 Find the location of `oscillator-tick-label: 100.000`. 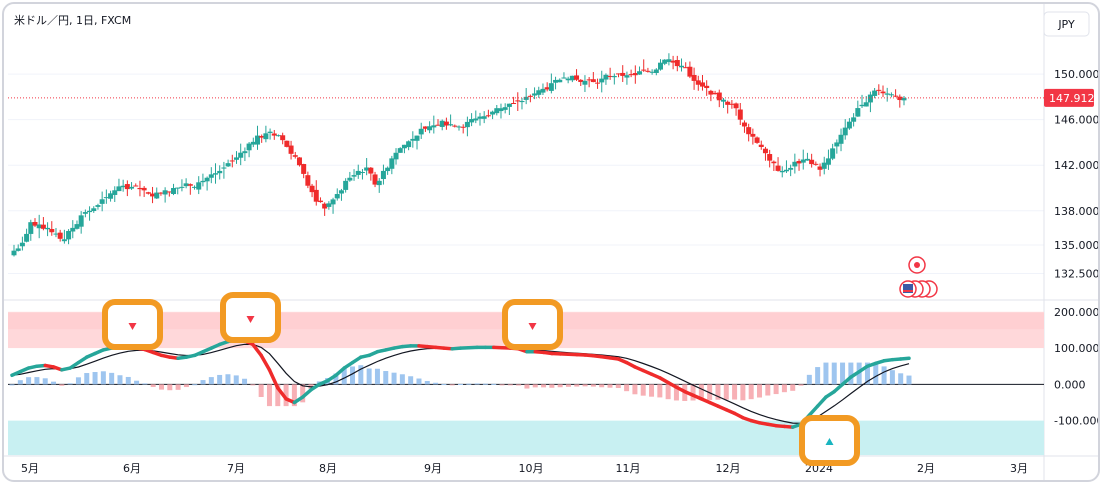

oscillator-tick-label: 100.000 is located at coordinates (1076, 348).